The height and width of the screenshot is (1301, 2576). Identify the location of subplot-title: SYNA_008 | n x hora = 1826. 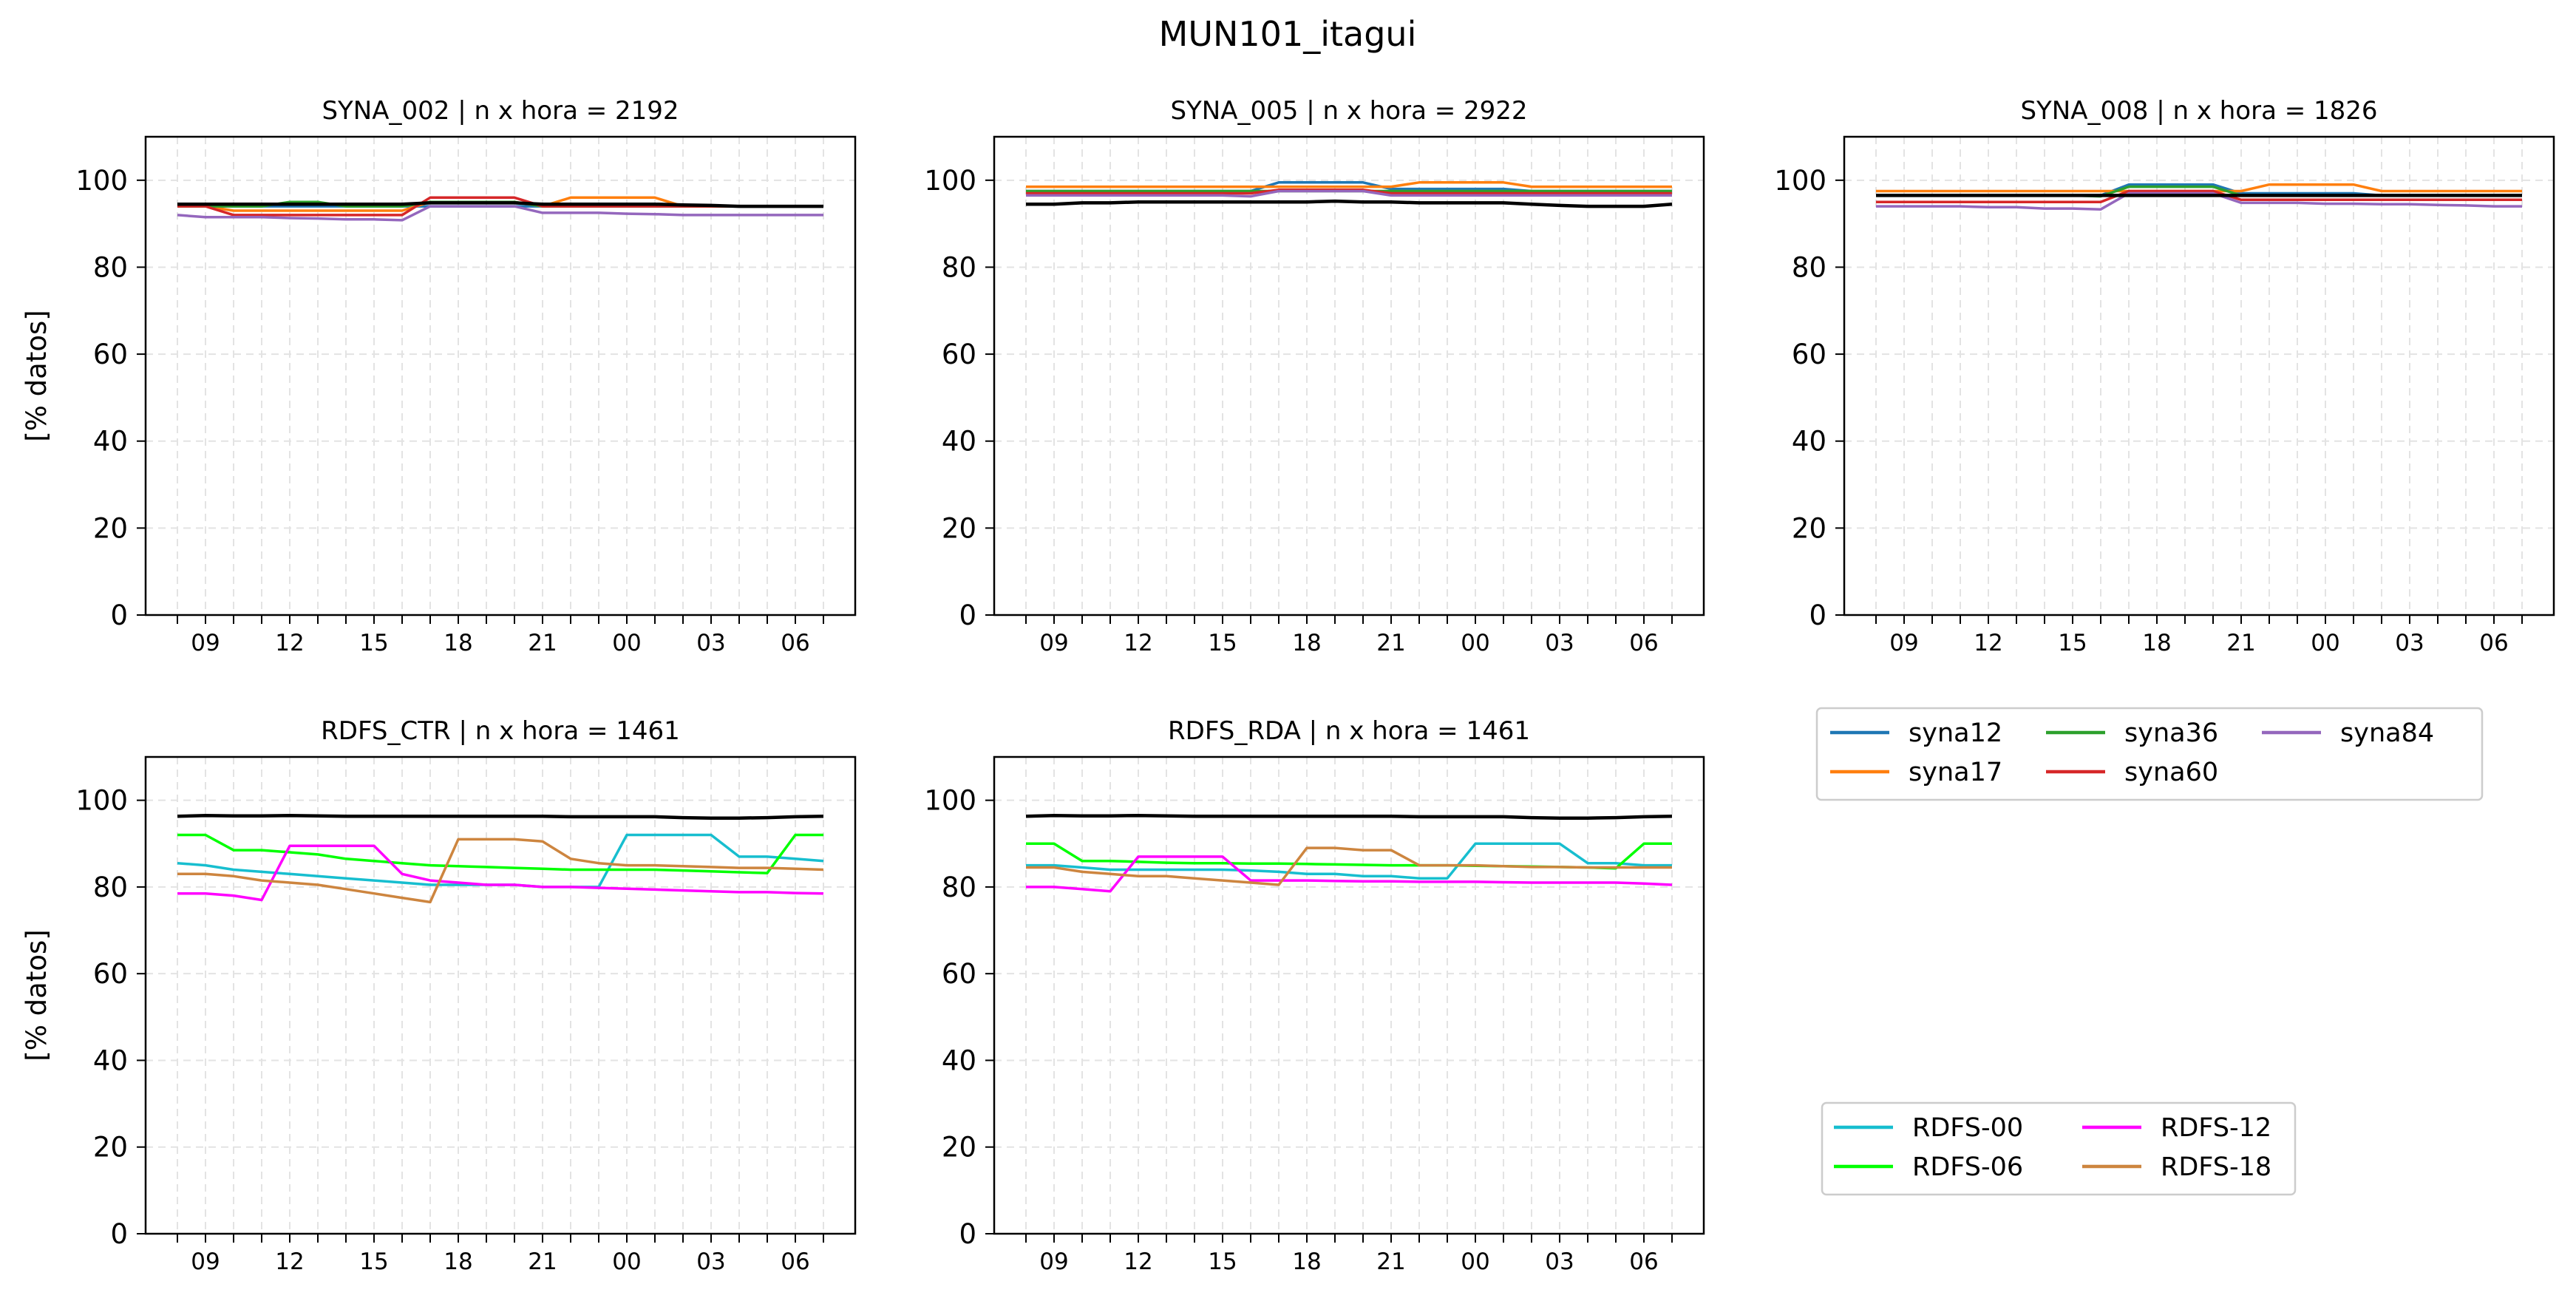
(2198, 111).